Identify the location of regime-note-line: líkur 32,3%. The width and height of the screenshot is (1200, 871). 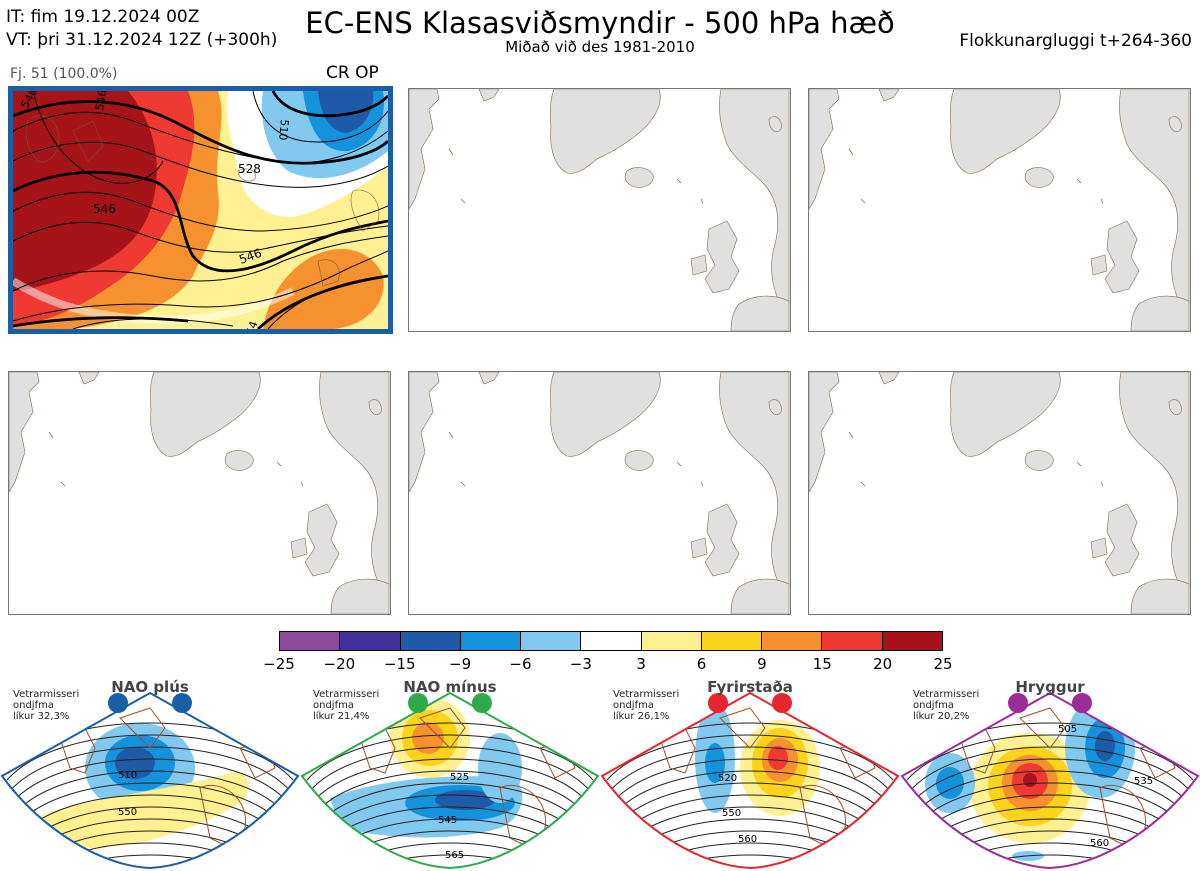
(41, 716).